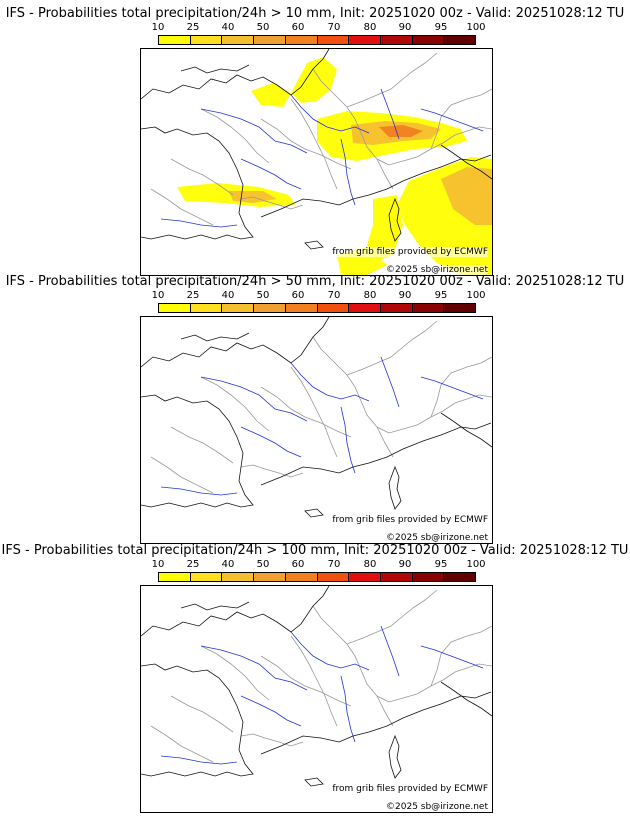 Image resolution: width=630 pixels, height=828 pixels. Describe the element at coordinates (319, 296) in the screenshot. I see `scale-ticks: 10 25 40 50 60 70 80 90 95 100` at that location.